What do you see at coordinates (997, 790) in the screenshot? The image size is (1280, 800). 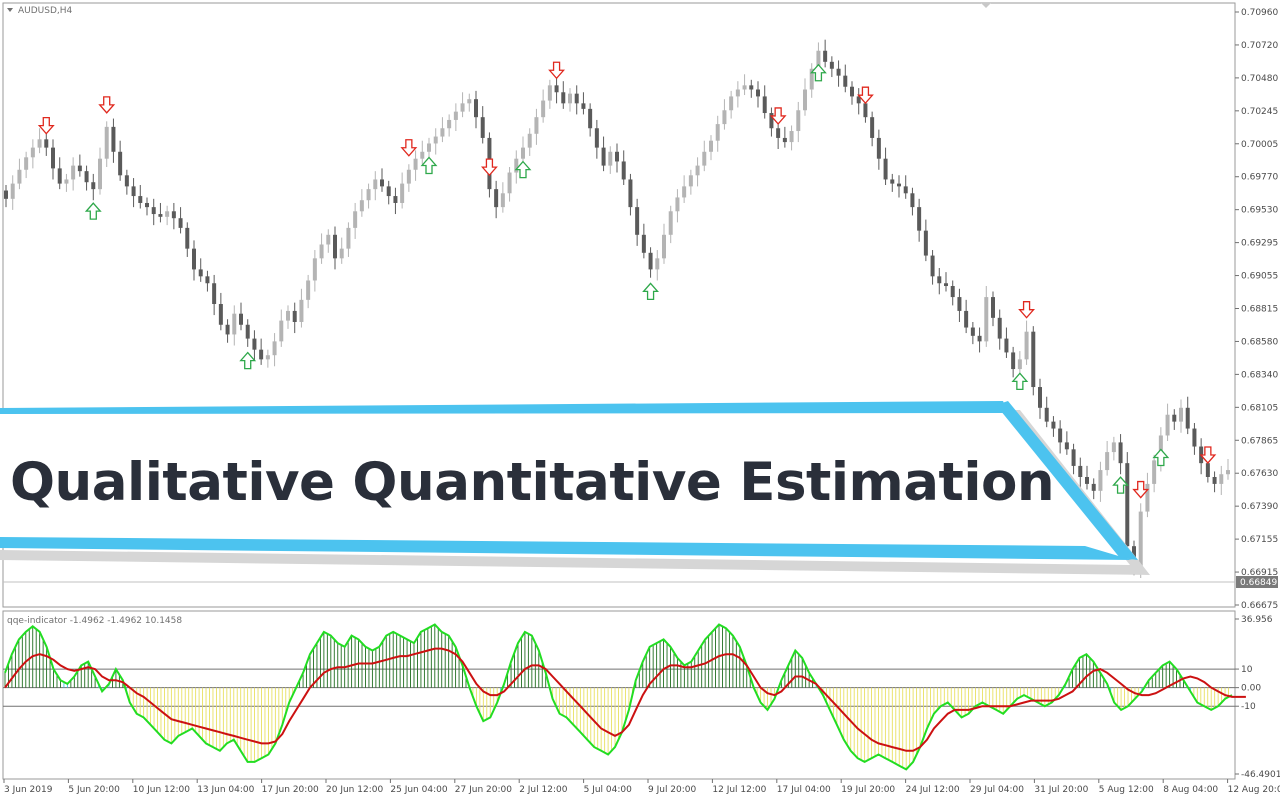 I see `time-tick-label: 29 Jul 04:00` at bounding box center [997, 790].